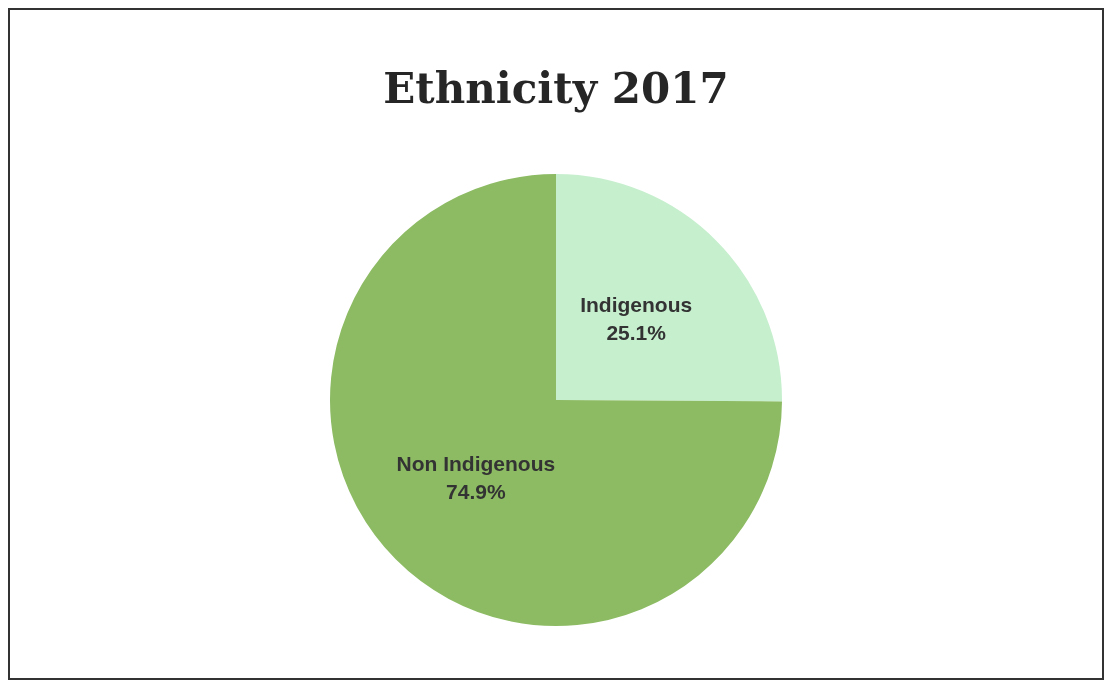  Describe the element at coordinates (476, 464) in the screenshot. I see `slice-label: Non Indigenous` at that location.